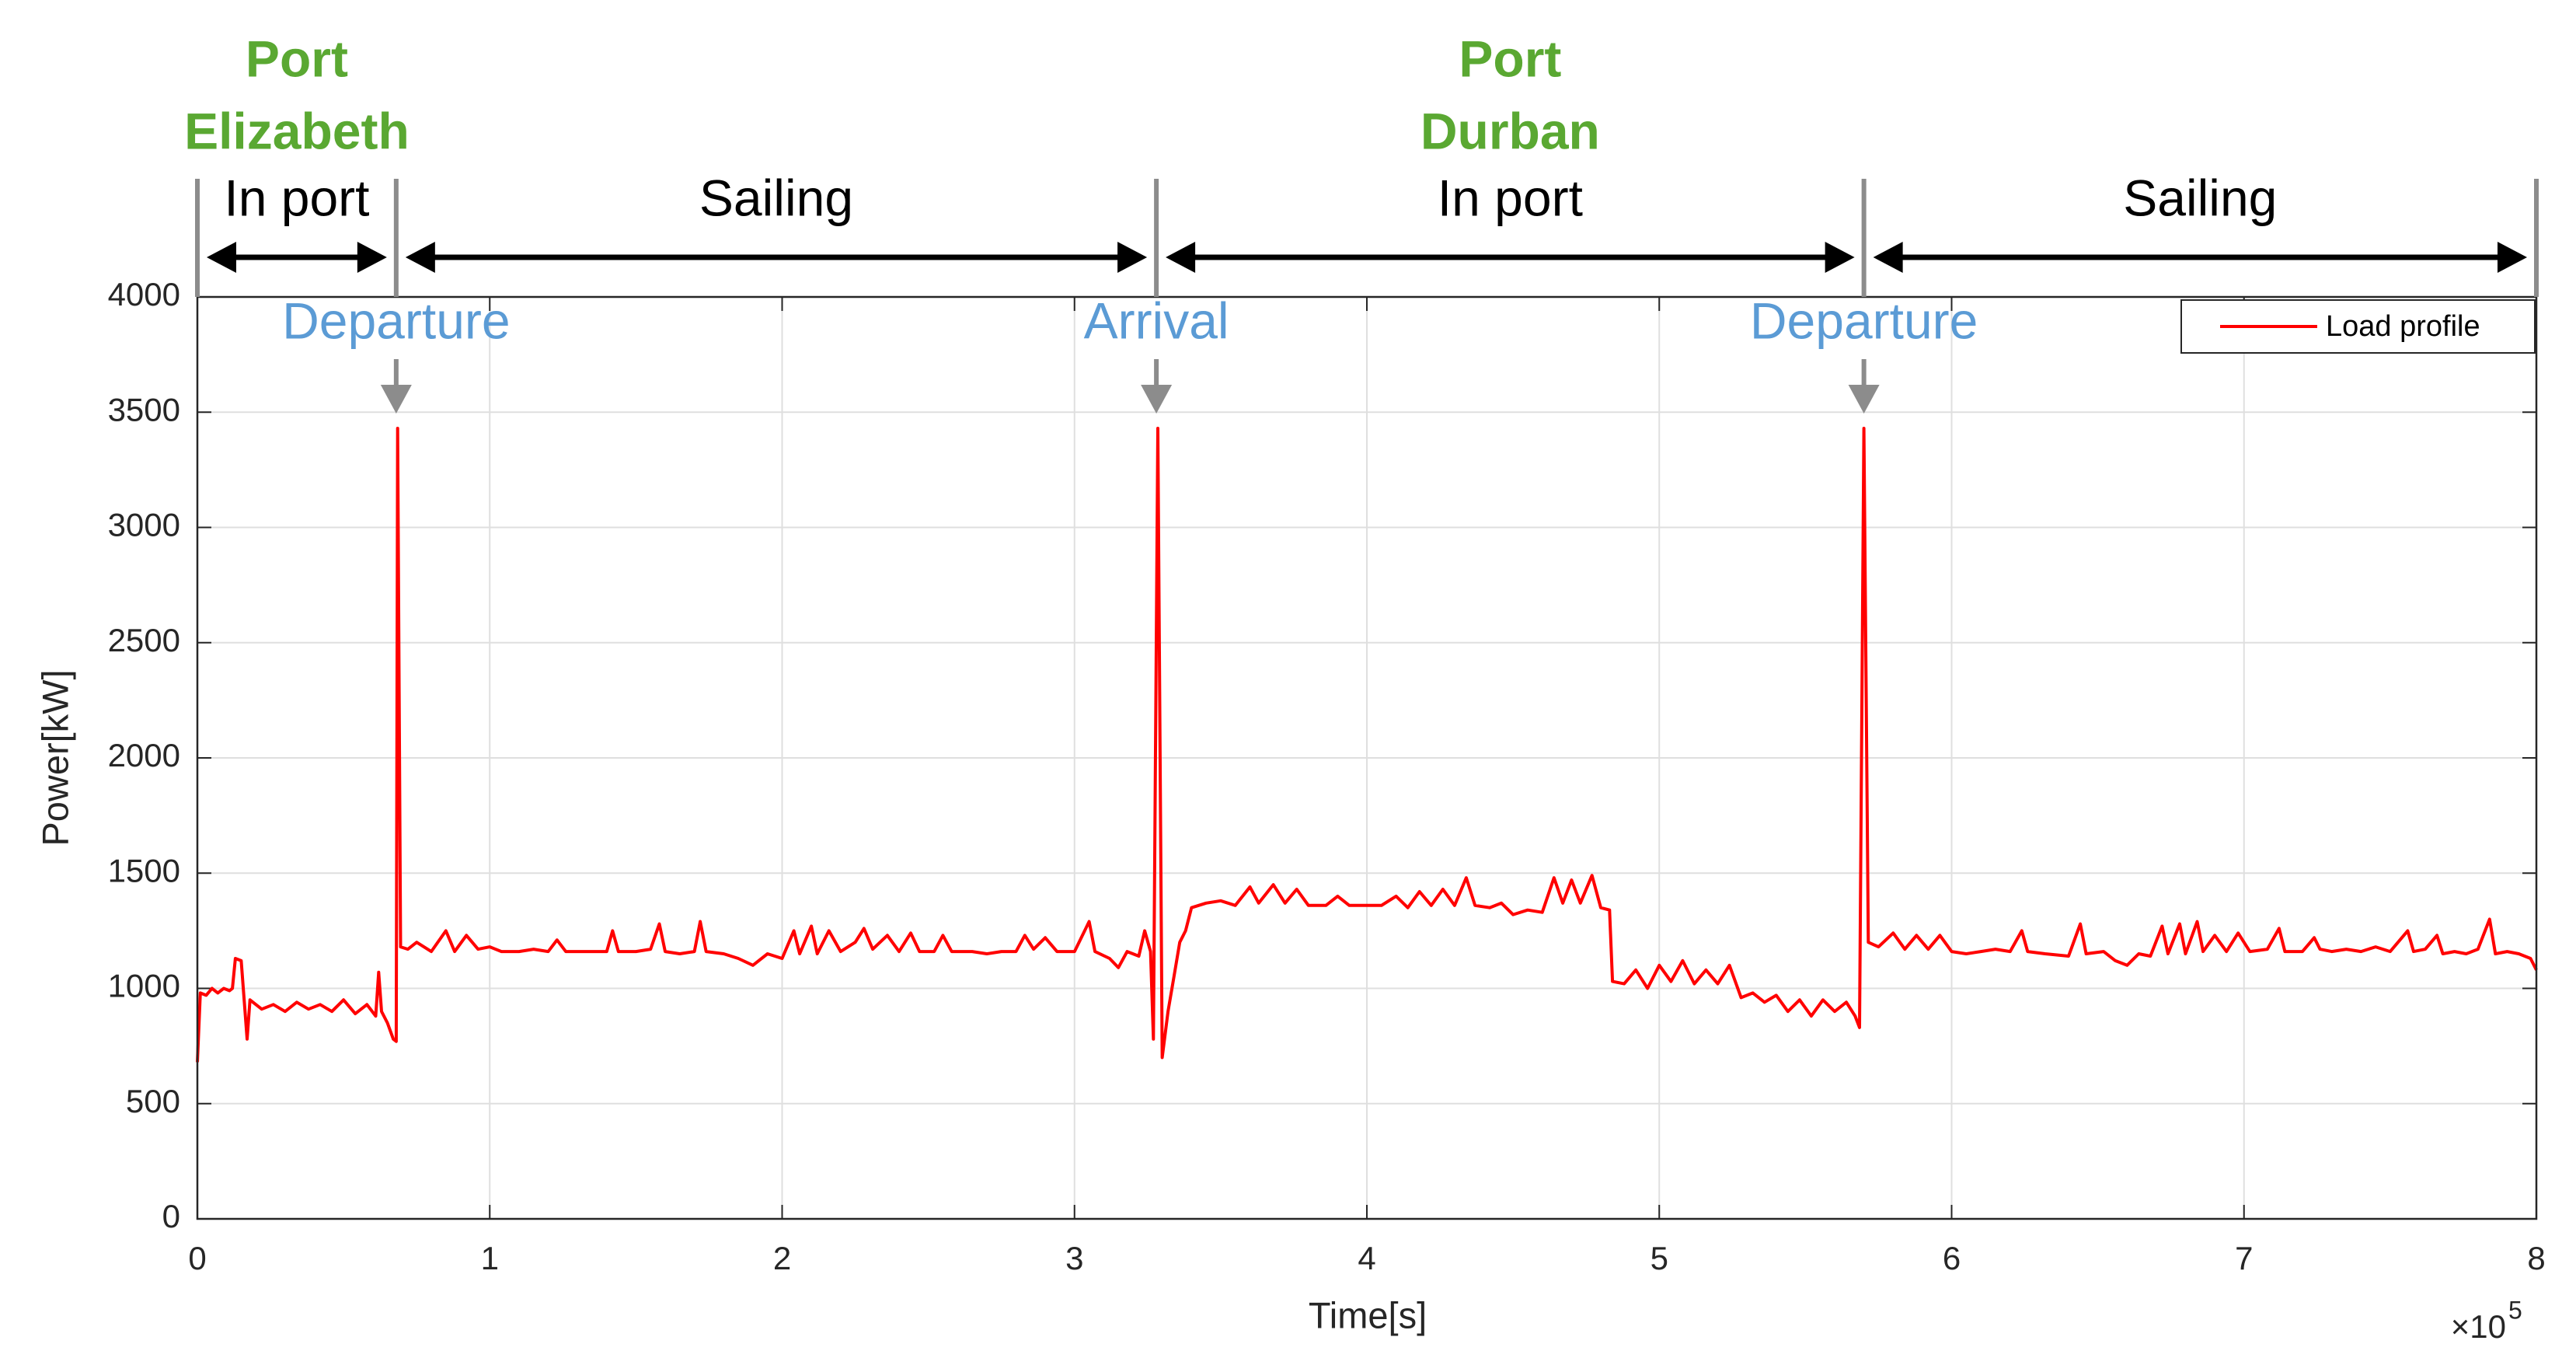 The height and width of the screenshot is (1365, 2576). What do you see at coordinates (144, 870) in the screenshot?
I see `y-tick-label: 1500` at bounding box center [144, 870].